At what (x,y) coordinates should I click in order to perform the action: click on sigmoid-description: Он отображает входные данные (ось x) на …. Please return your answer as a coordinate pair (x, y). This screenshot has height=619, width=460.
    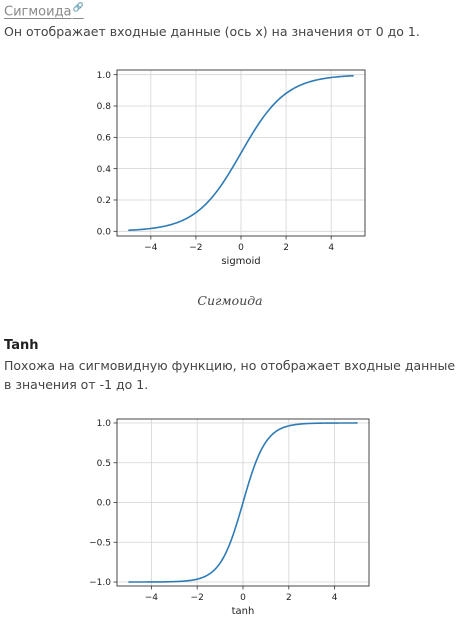
    Looking at the image, I should click on (212, 31).